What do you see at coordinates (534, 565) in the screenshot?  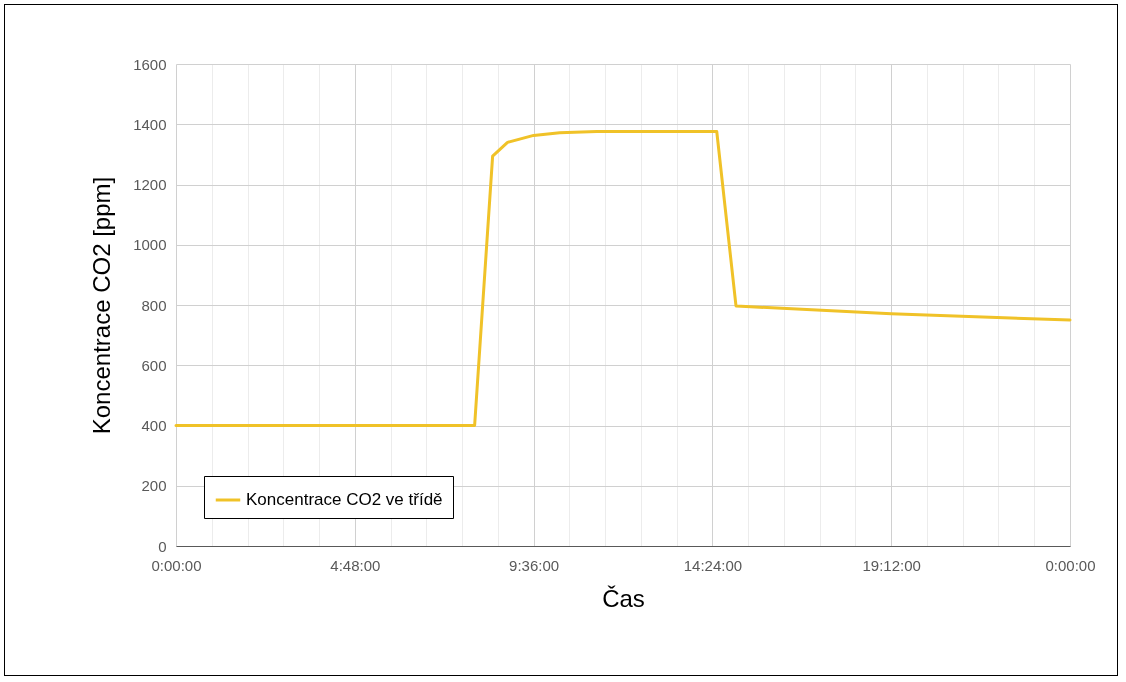 I see `x-tick-label: 9:36:00` at bounding box center [534, 565].